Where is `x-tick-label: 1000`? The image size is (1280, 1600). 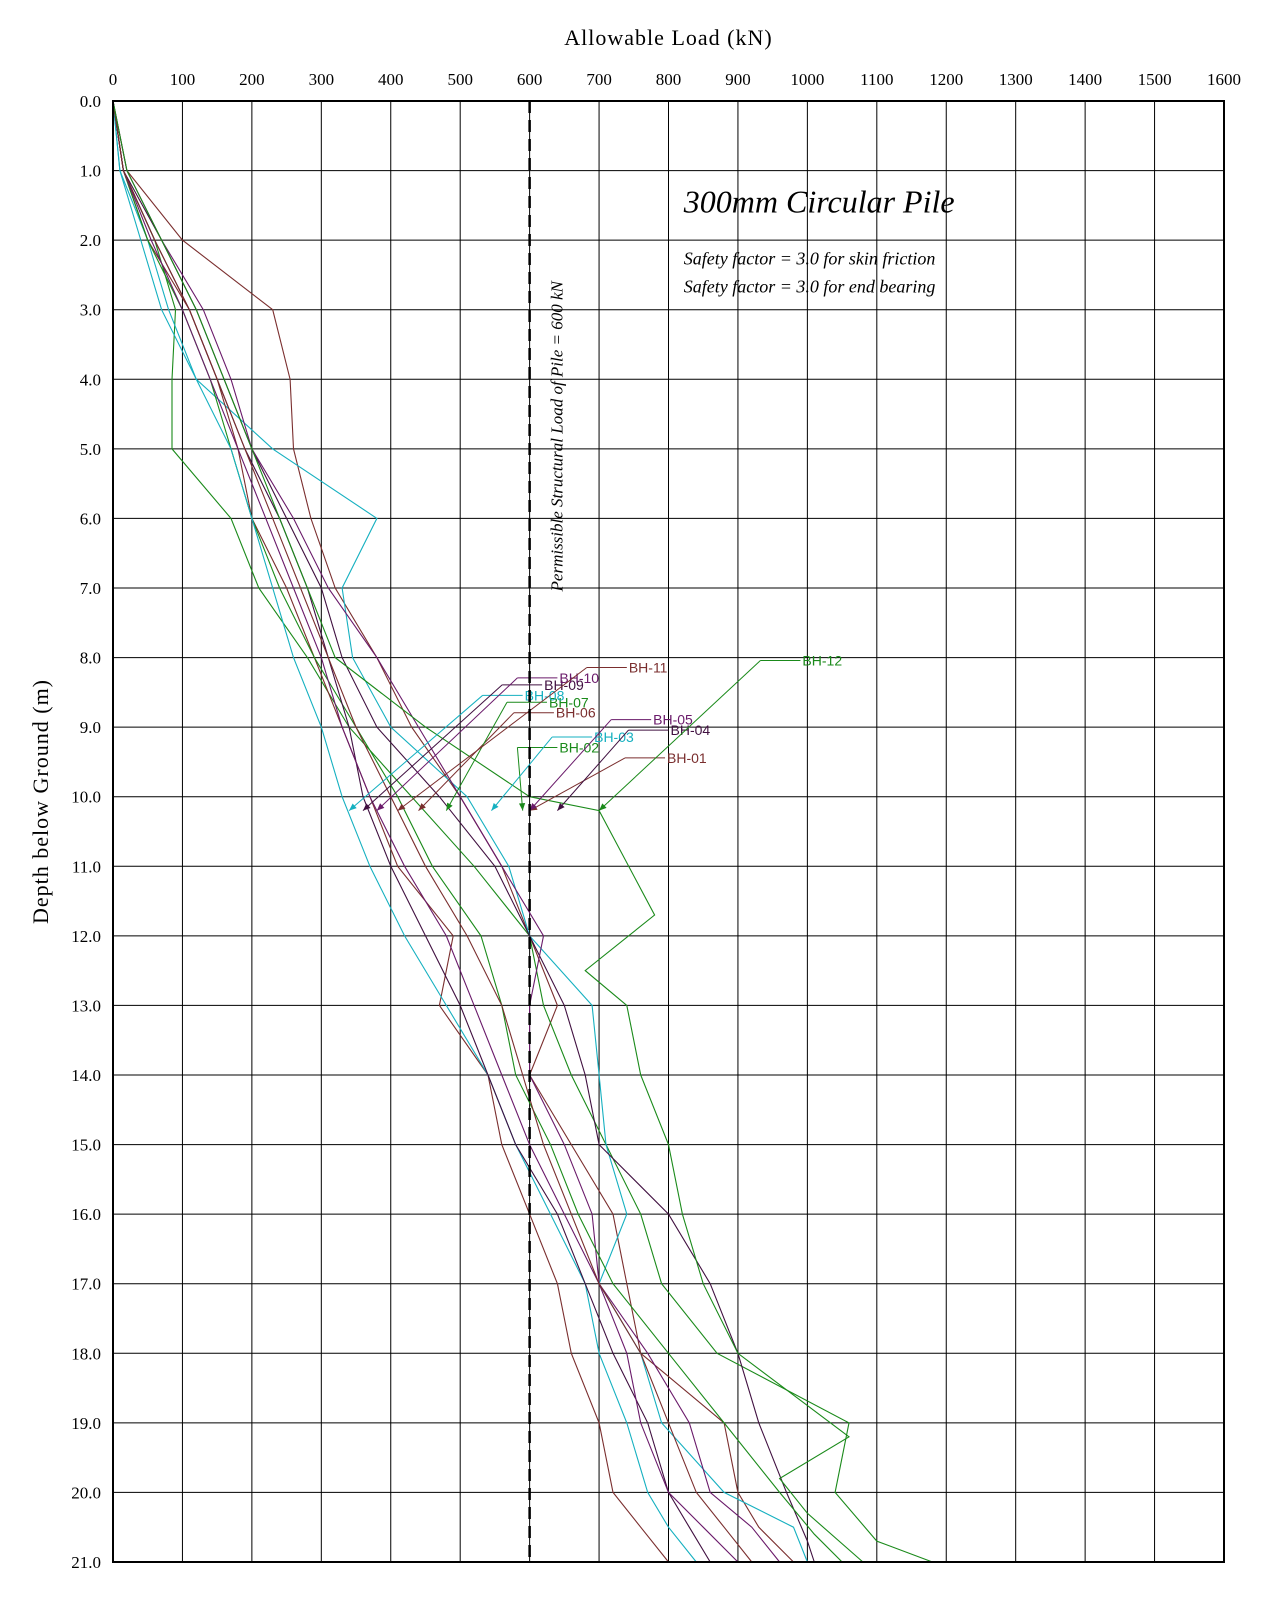 x-tick-label: 1000 is located at coordinates (807, 79).